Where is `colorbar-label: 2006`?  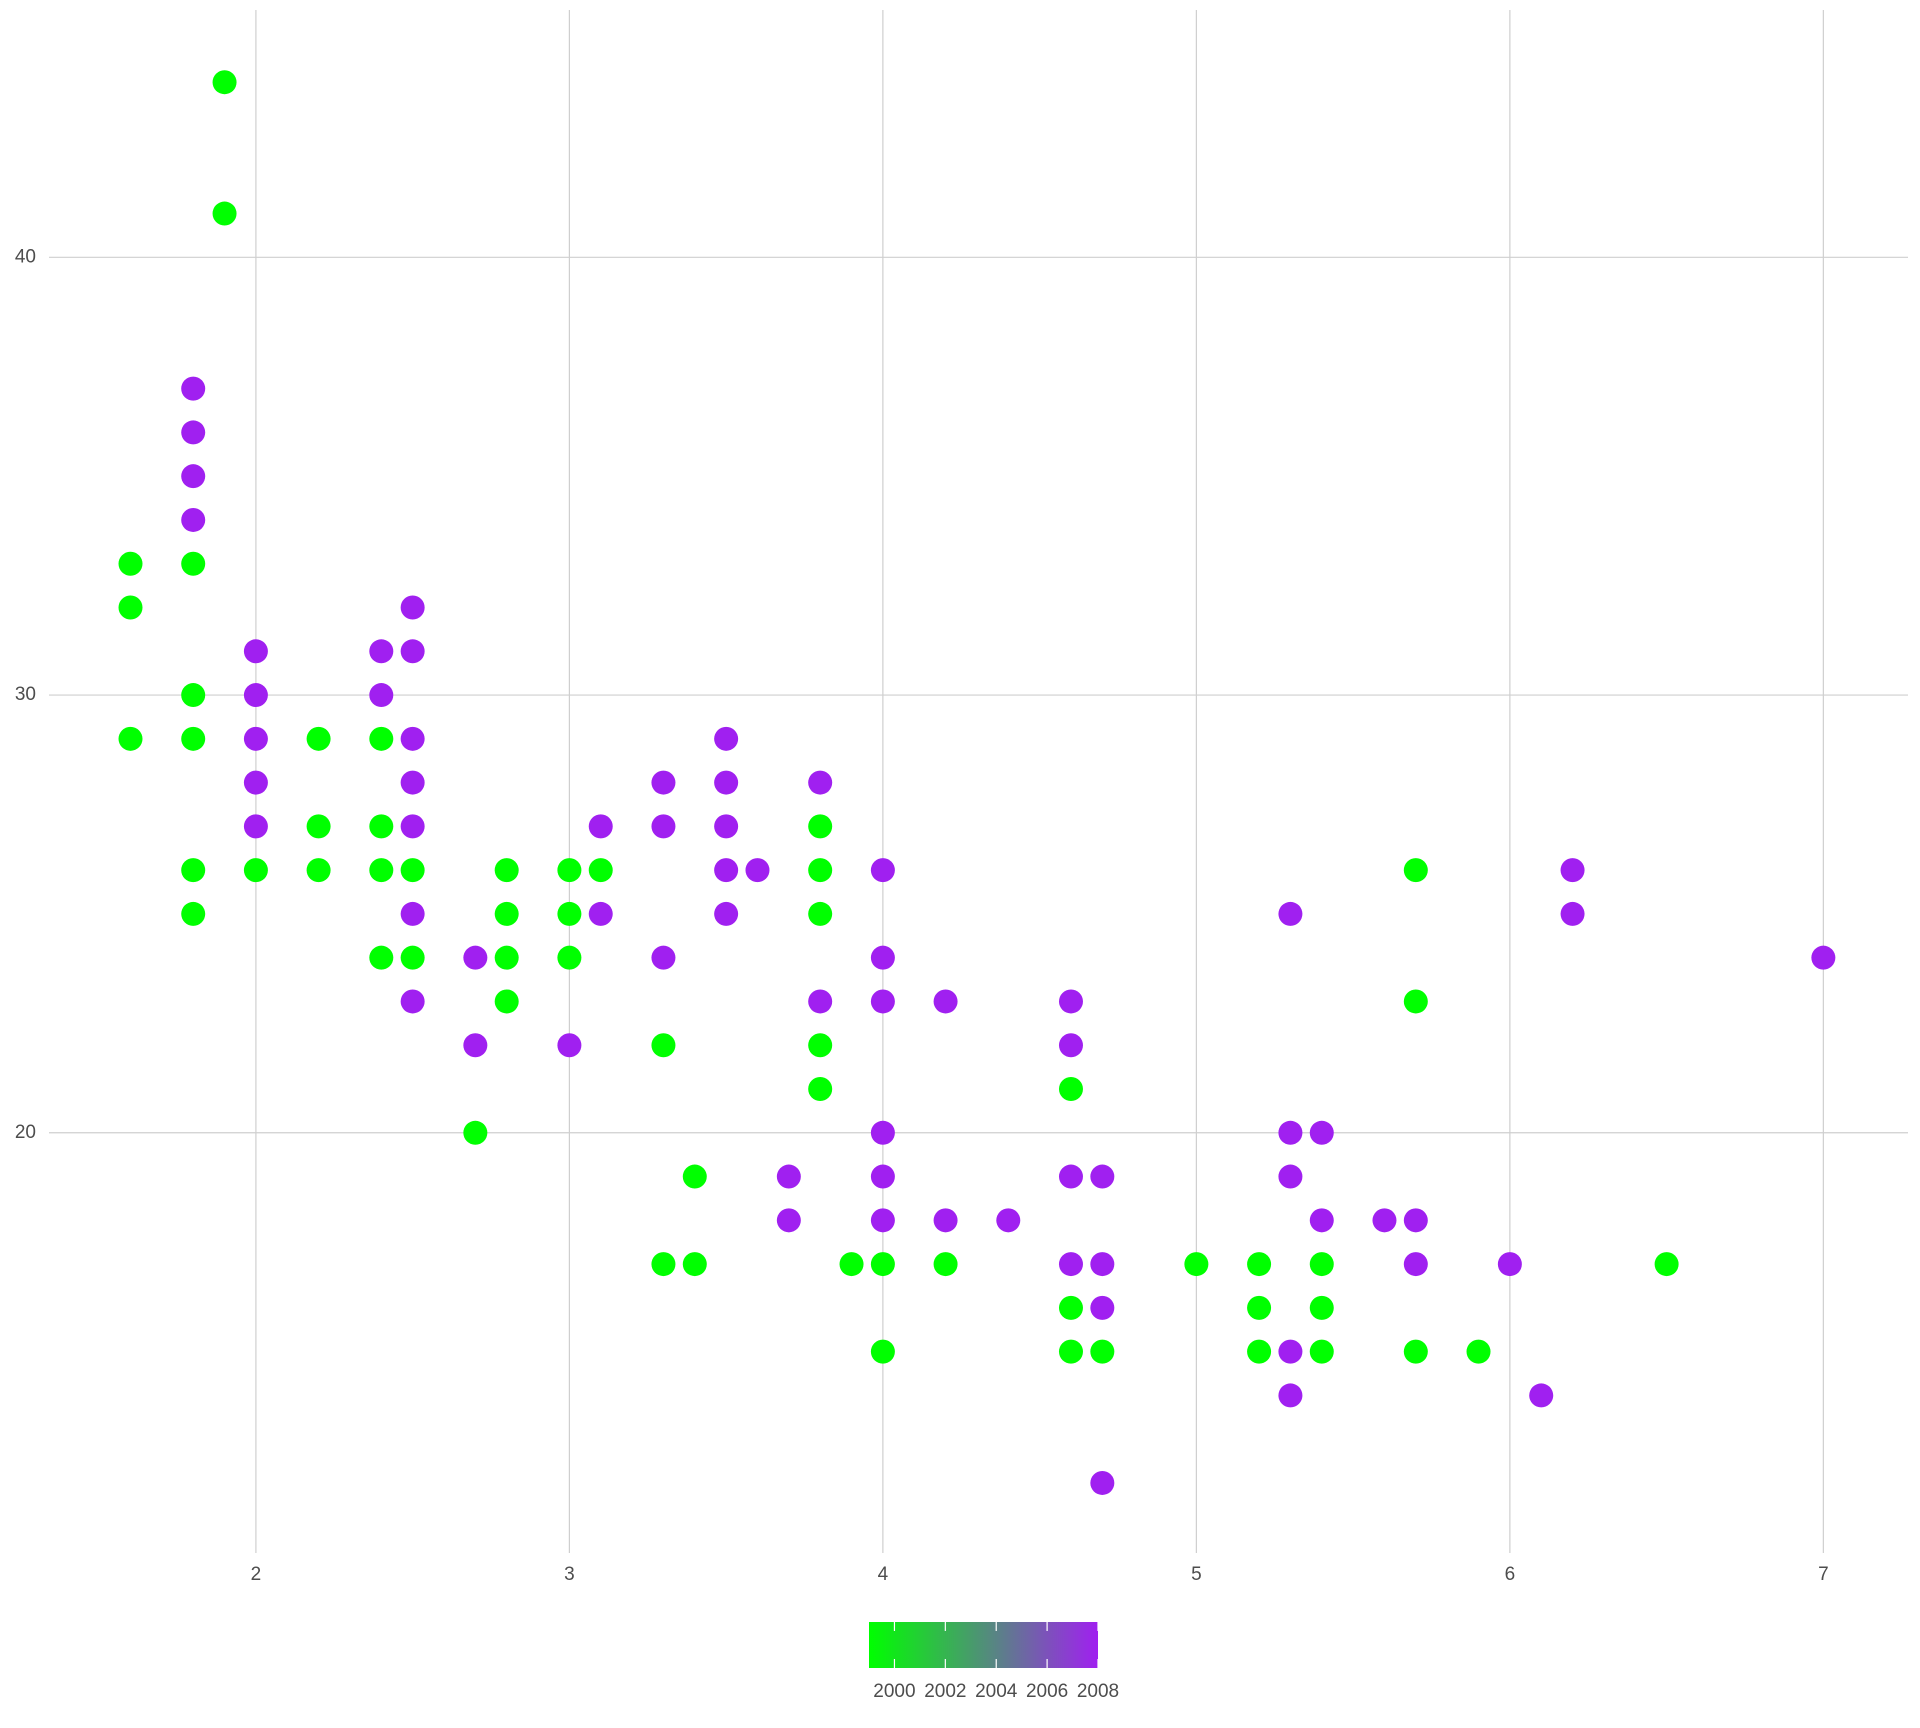 colorbar-label: 2006 is located at coordinates (1047, 1691).